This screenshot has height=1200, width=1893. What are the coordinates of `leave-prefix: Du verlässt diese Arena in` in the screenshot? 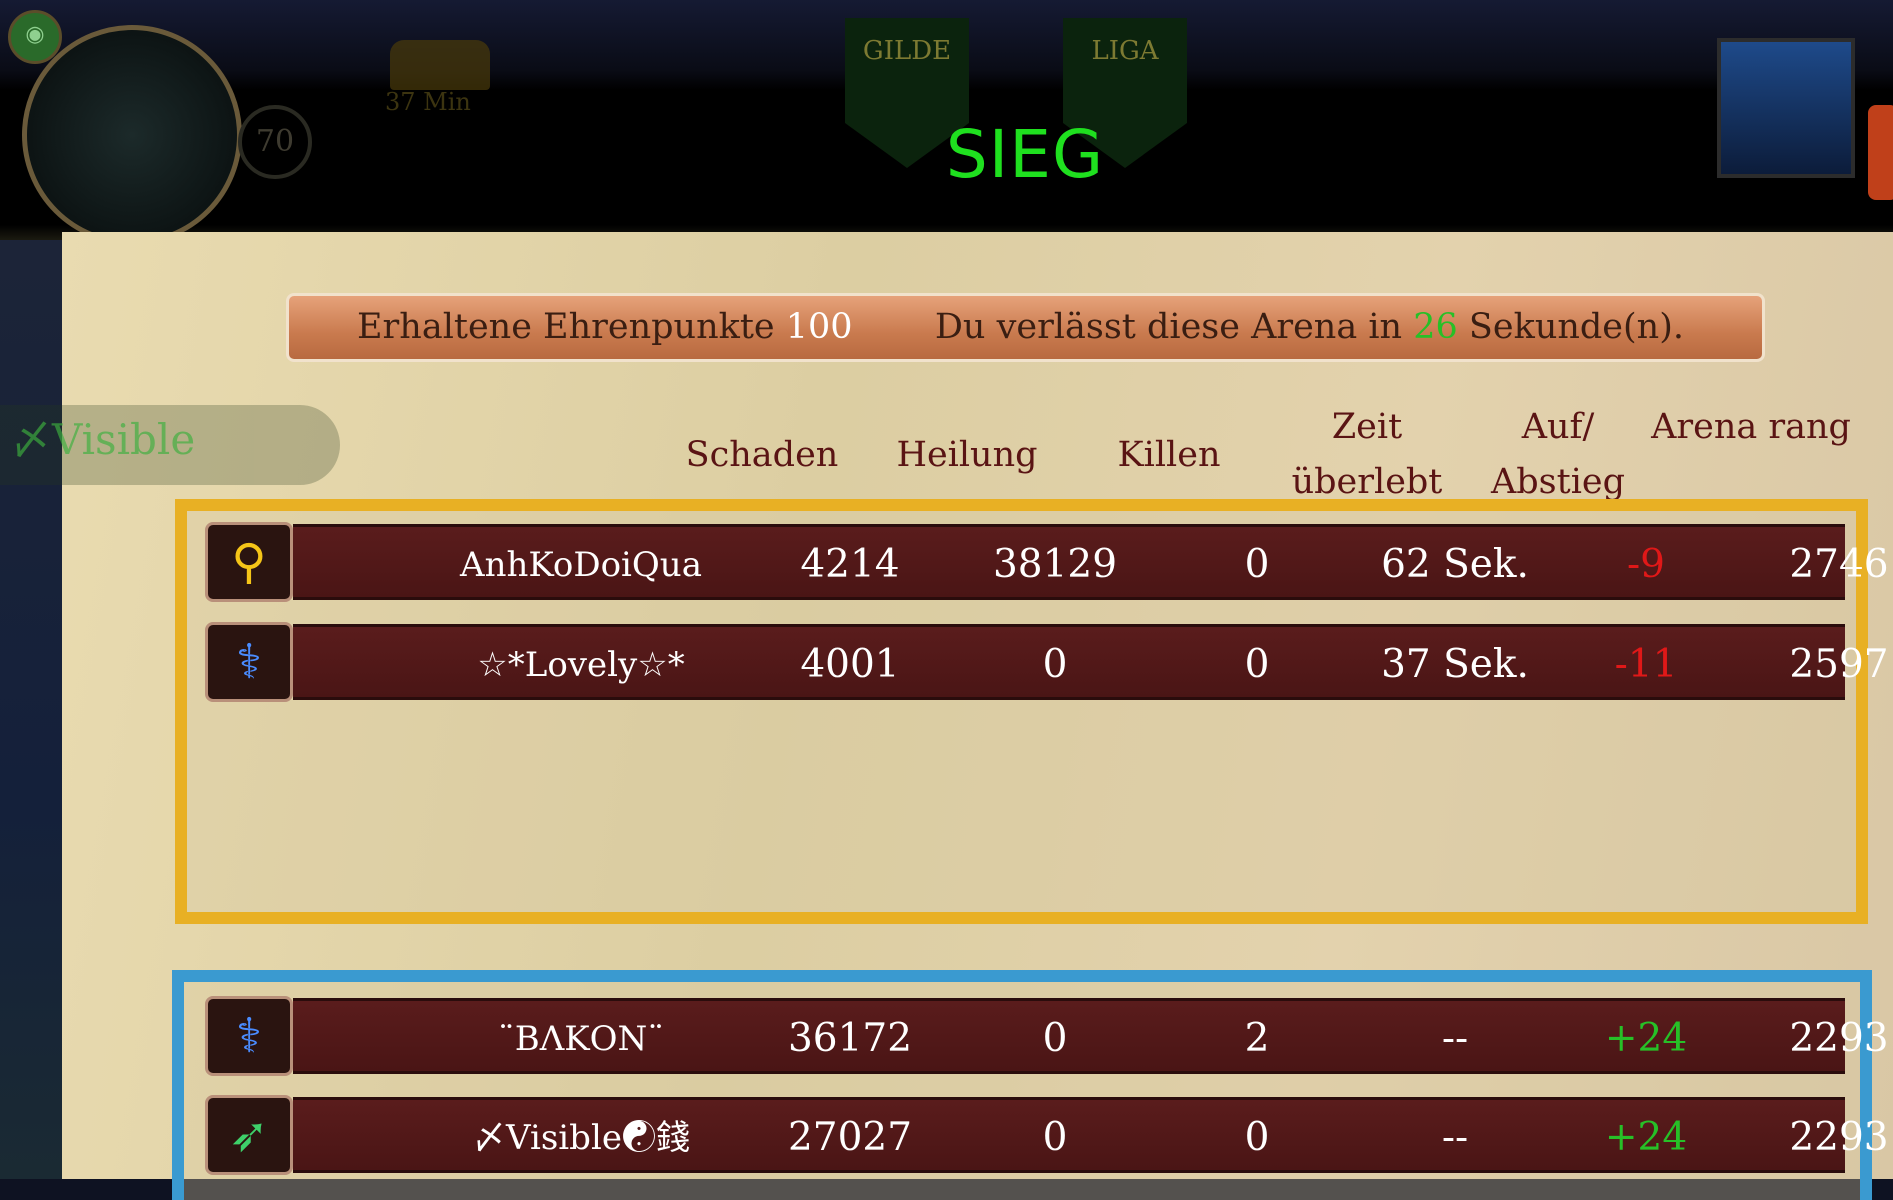 It's located at (1168, 327).